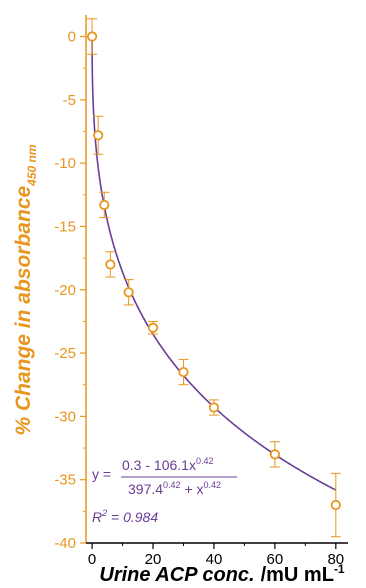  I want to click on fit-eq-denominator-exp2: 0.42, so click(213, 485).